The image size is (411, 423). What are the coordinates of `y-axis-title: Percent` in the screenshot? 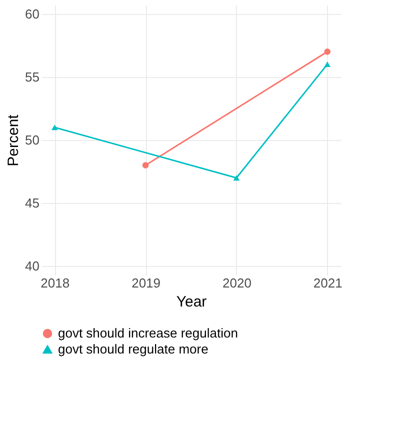 It's located at (13, 140).